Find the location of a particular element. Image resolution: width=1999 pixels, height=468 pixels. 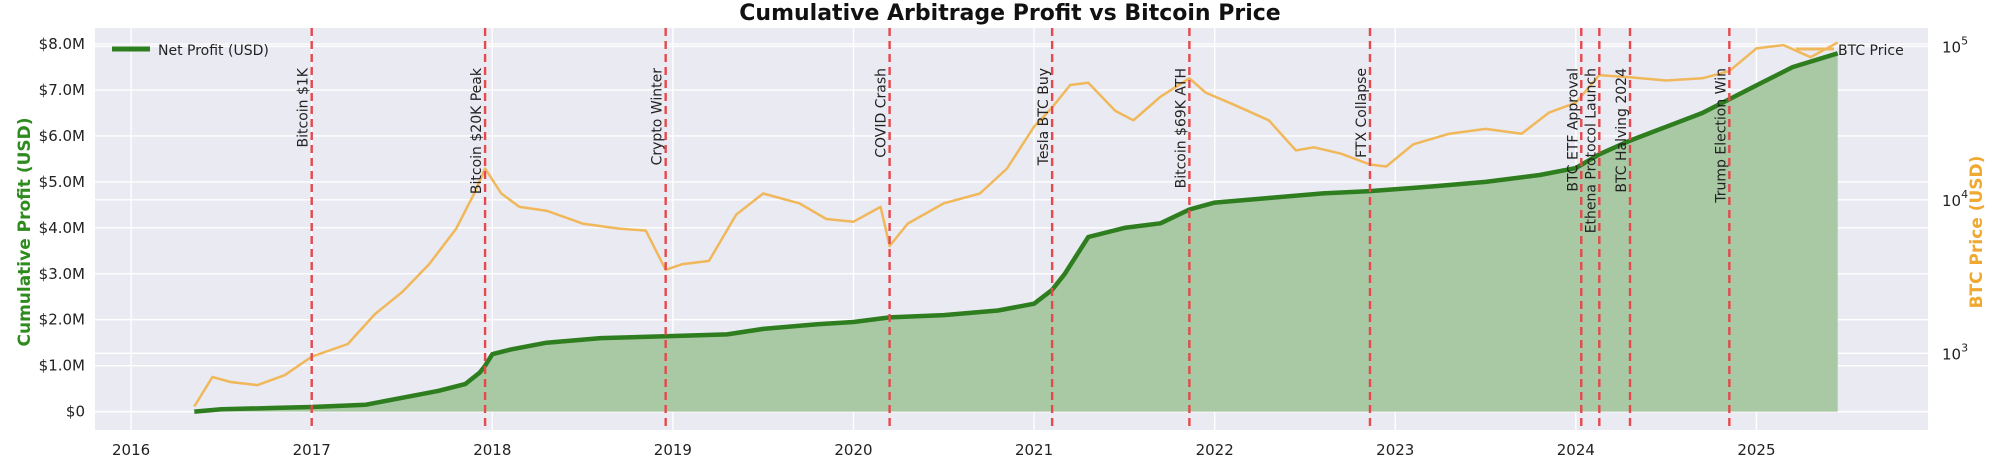

y-left-tick-label: $4.0M is located at coordinates (62, 228).